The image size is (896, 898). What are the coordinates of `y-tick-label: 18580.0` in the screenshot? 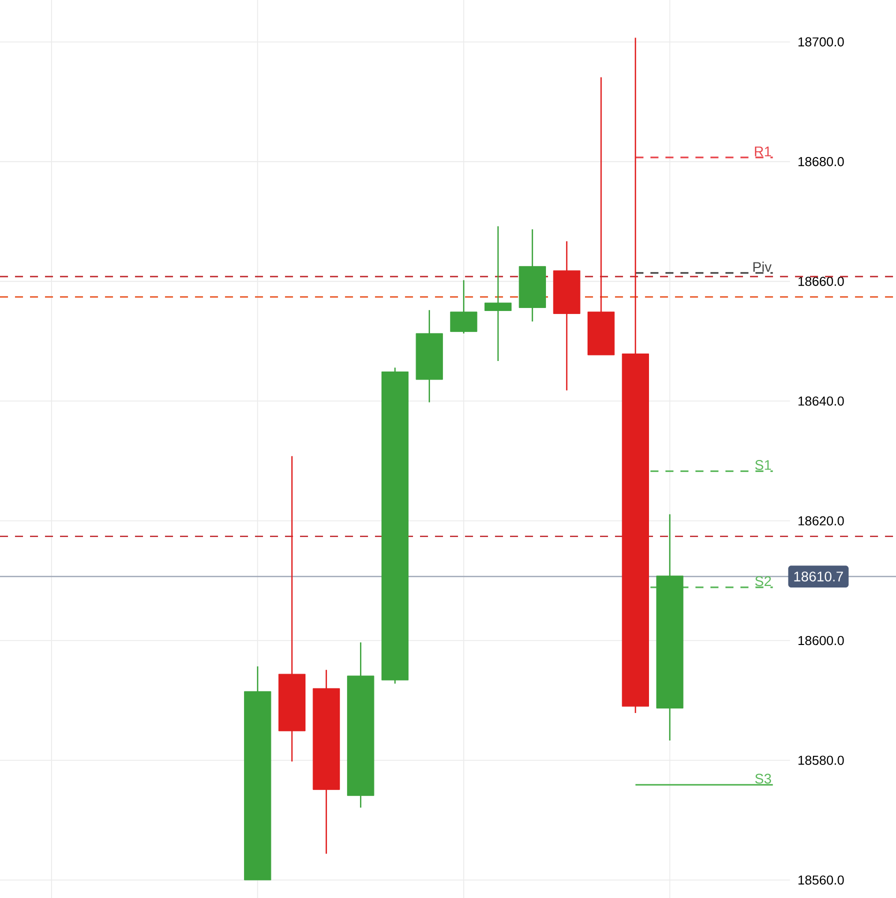 It's located at (821, 760).